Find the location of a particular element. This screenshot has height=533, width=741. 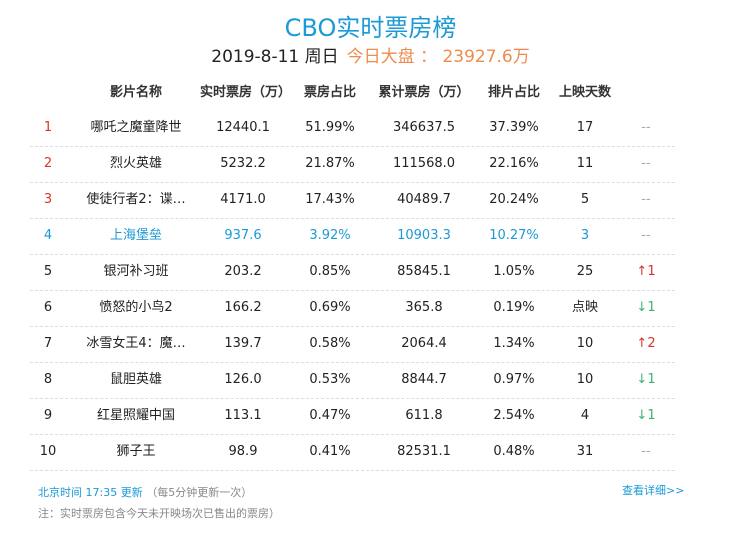

table-row: 2 烈火英雄 5232.2 21.87% 111568.0 22.16% 11 -- is located at coordinates (352, 164).